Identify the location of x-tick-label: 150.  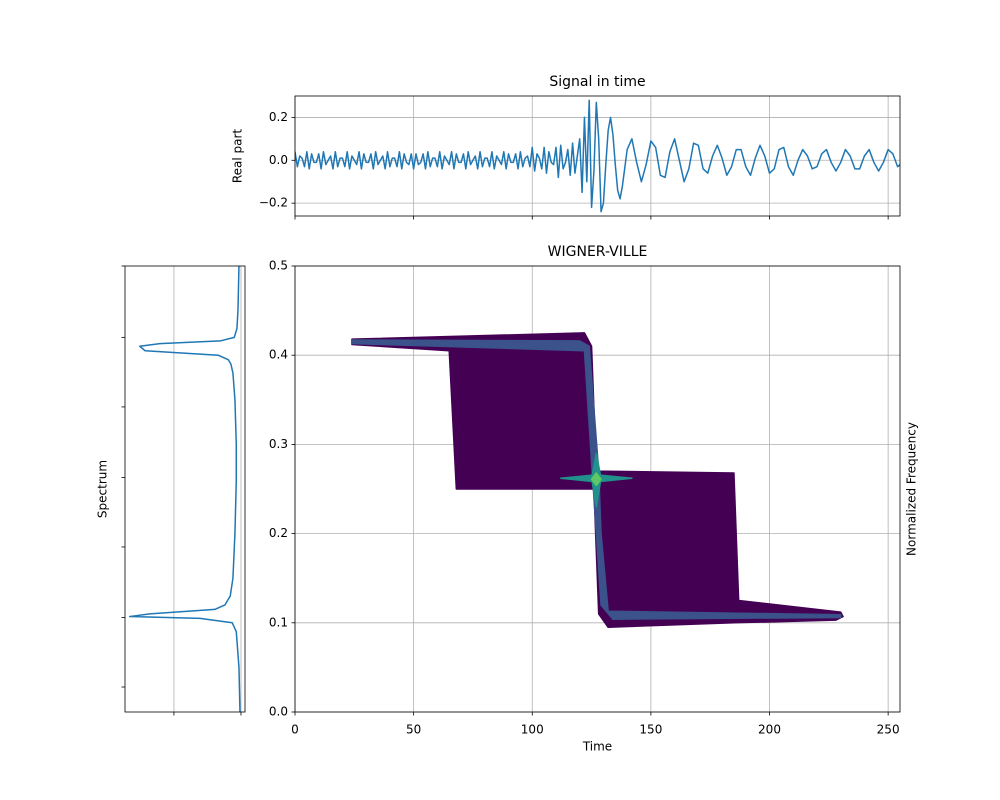
(650, 730).